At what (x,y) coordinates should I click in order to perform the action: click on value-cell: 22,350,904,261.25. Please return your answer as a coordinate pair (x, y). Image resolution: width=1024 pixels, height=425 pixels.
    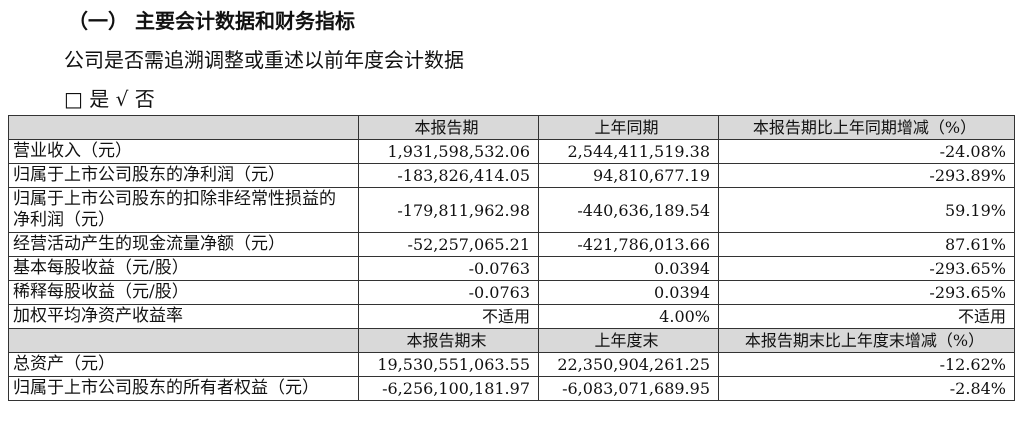
    Looking at the image, I should click on (628, 364).